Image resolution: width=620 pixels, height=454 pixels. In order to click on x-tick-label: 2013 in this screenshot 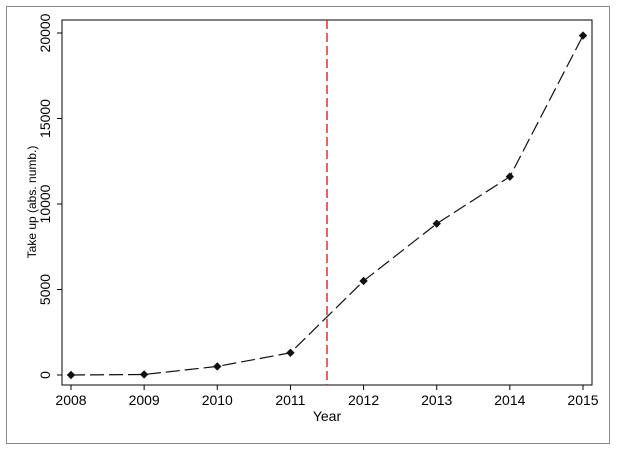, I will do `click(436, 400)`.